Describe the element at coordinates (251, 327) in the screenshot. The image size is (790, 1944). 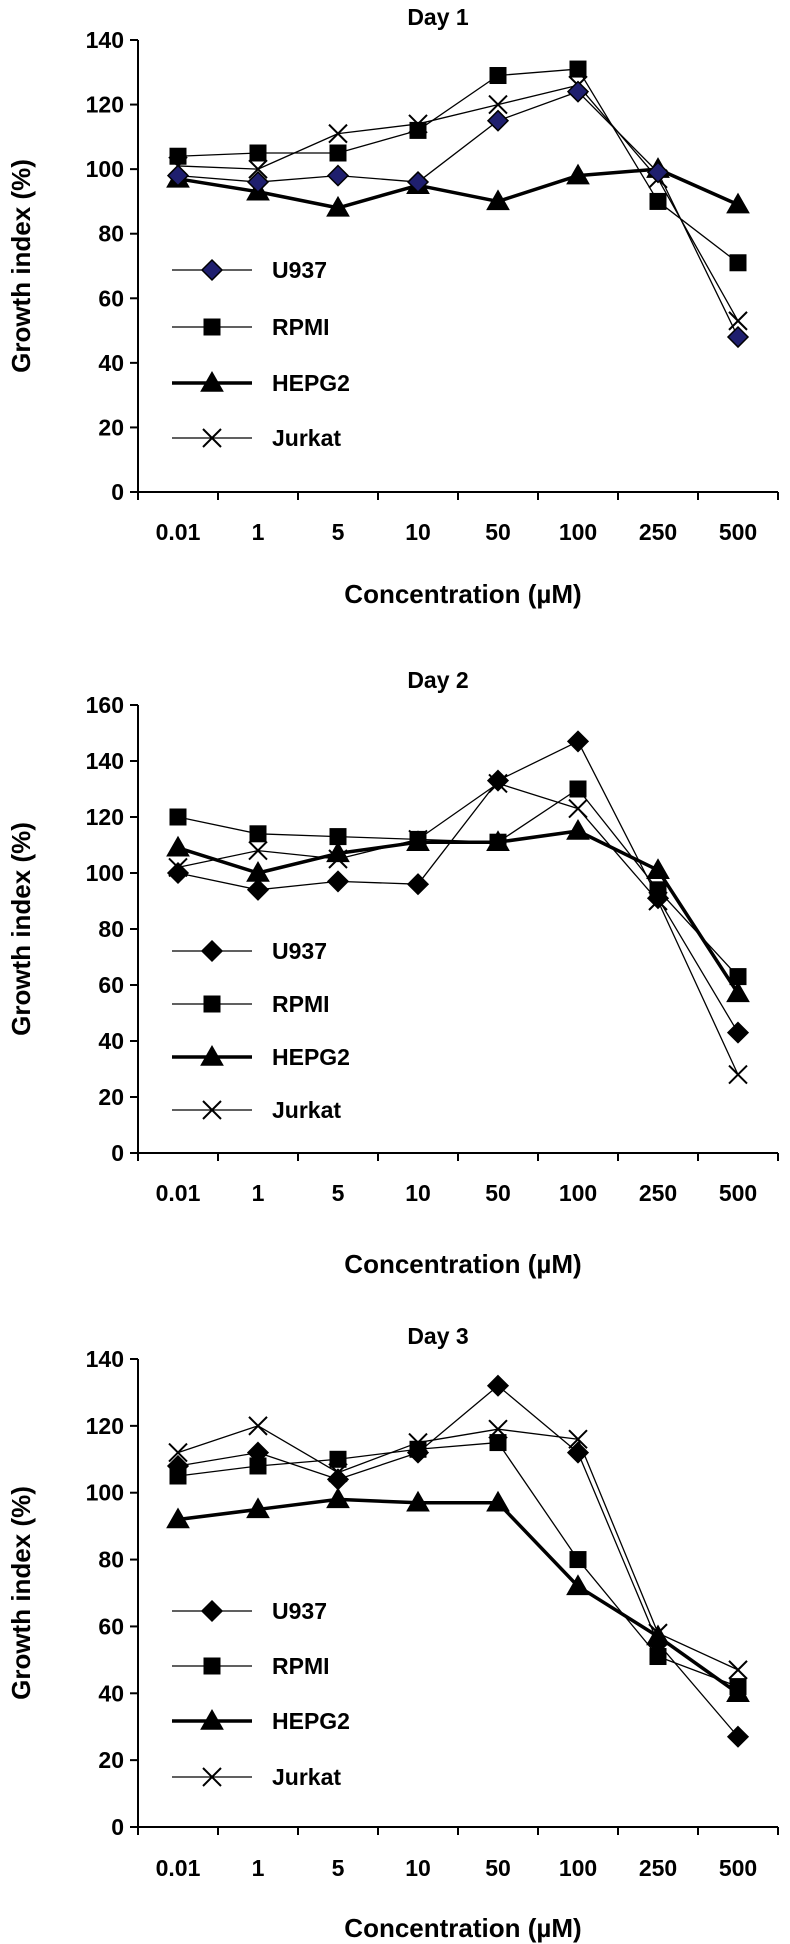
I see `legend-item-rpmi: RPMI` at that location.